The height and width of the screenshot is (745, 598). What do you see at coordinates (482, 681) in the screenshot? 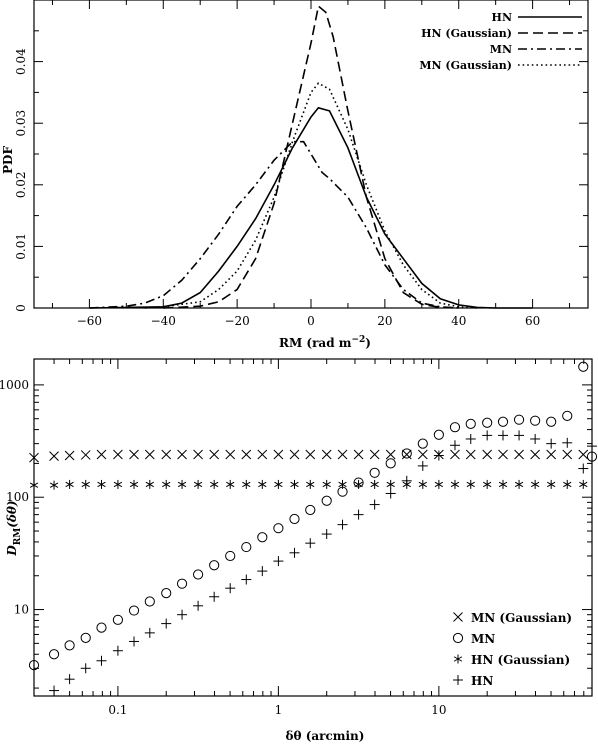
I see `sf-legend-label: HN` at bounding box center [482, 681].